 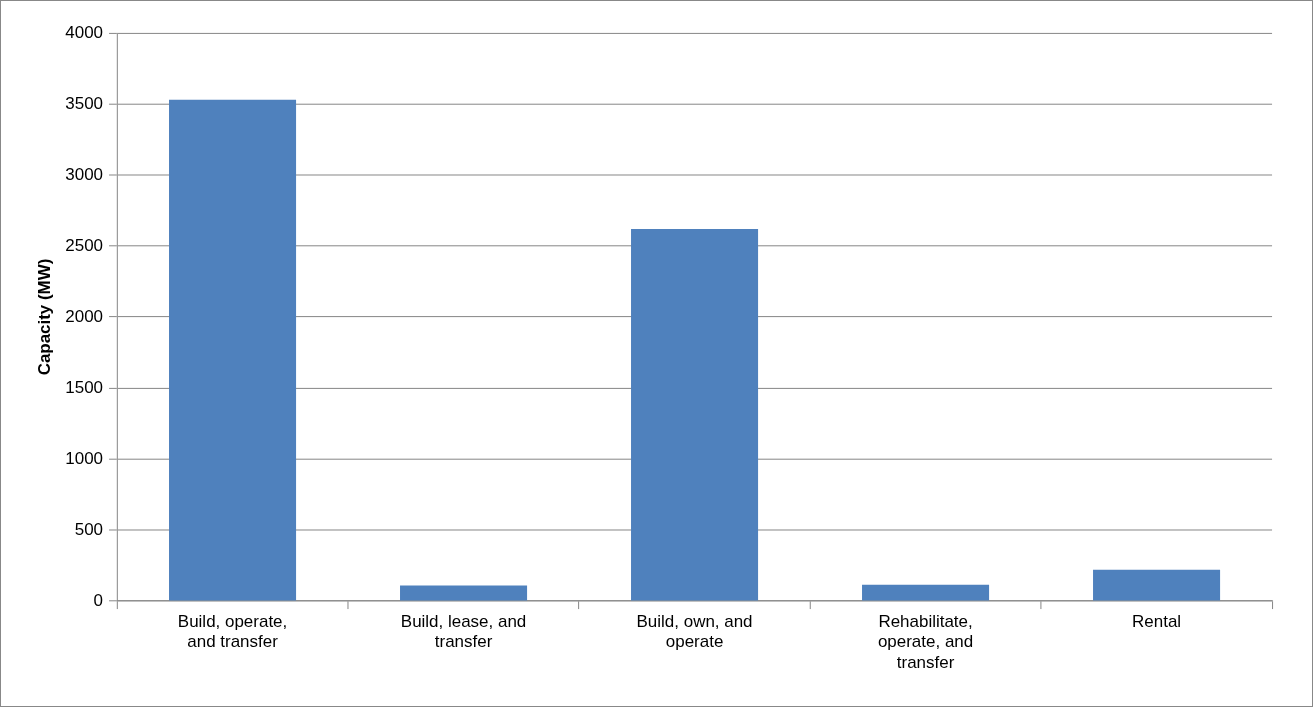 What do you see at coordinates (84, 387) in the screenshot?
I see `y-tick-label: 1500` at bounding box center [84, 387].